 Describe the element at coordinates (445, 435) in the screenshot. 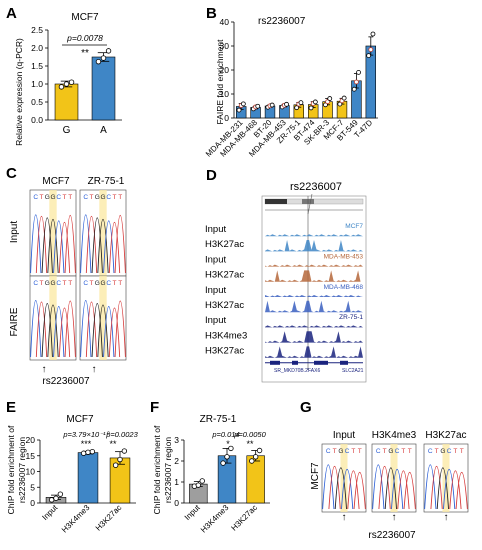

I see `panel-g-col3: H3K27ac` at that location.